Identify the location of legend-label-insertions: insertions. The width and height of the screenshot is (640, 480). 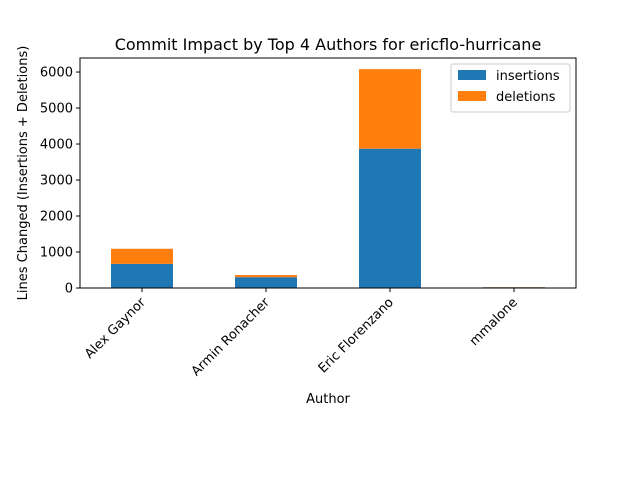
(528, 76).